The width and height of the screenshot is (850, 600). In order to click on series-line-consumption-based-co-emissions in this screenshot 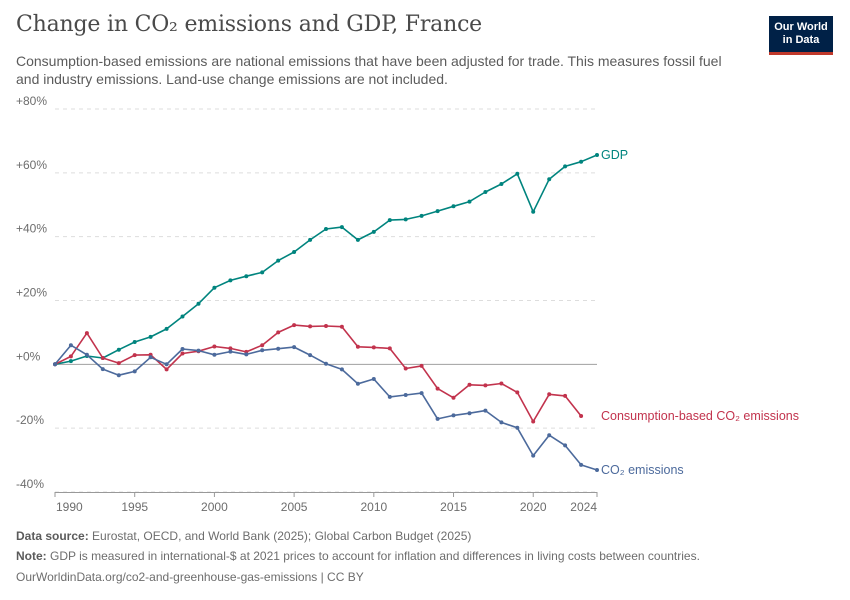, I will do `click(318, 373)`.